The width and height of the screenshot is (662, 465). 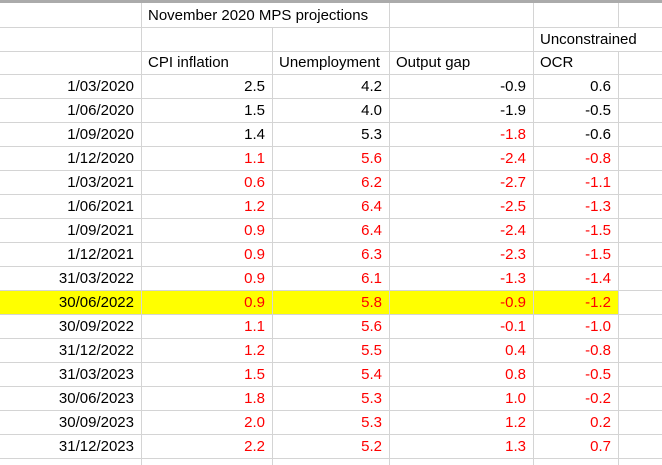 I want to click on ocr-cell: -1.4, so click(x=576, y=279).